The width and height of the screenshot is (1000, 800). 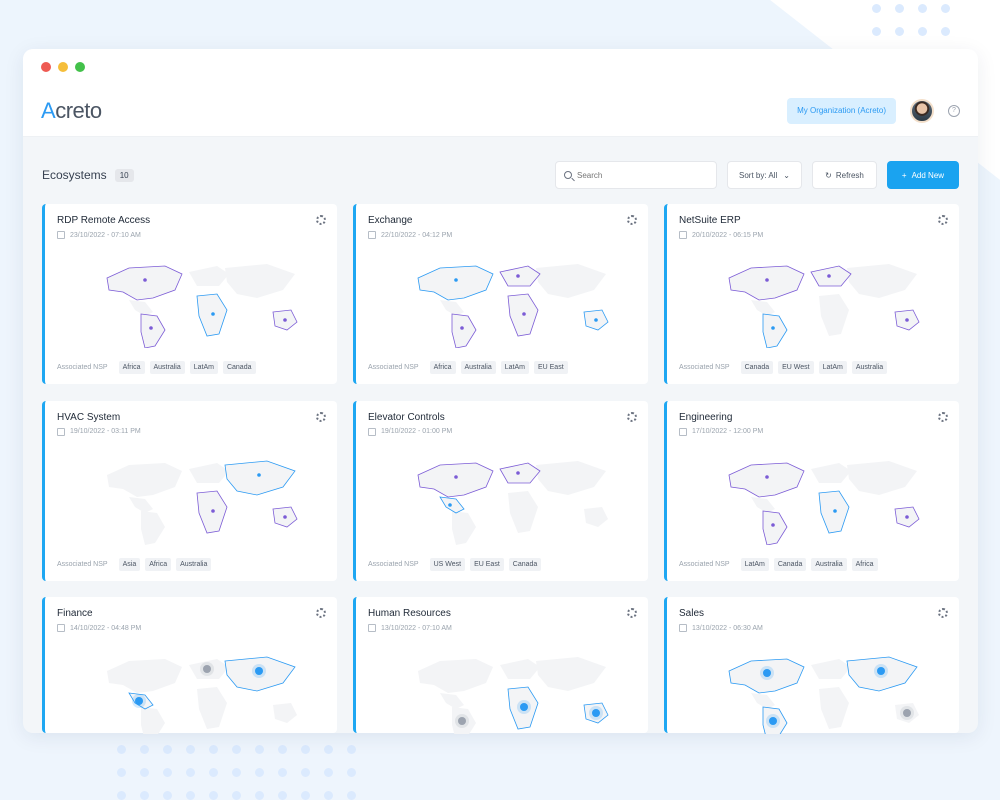 What do you see at coordinates (568, 175) in the screenshot?
I see `search-icon` at bounding box center [568, 175].